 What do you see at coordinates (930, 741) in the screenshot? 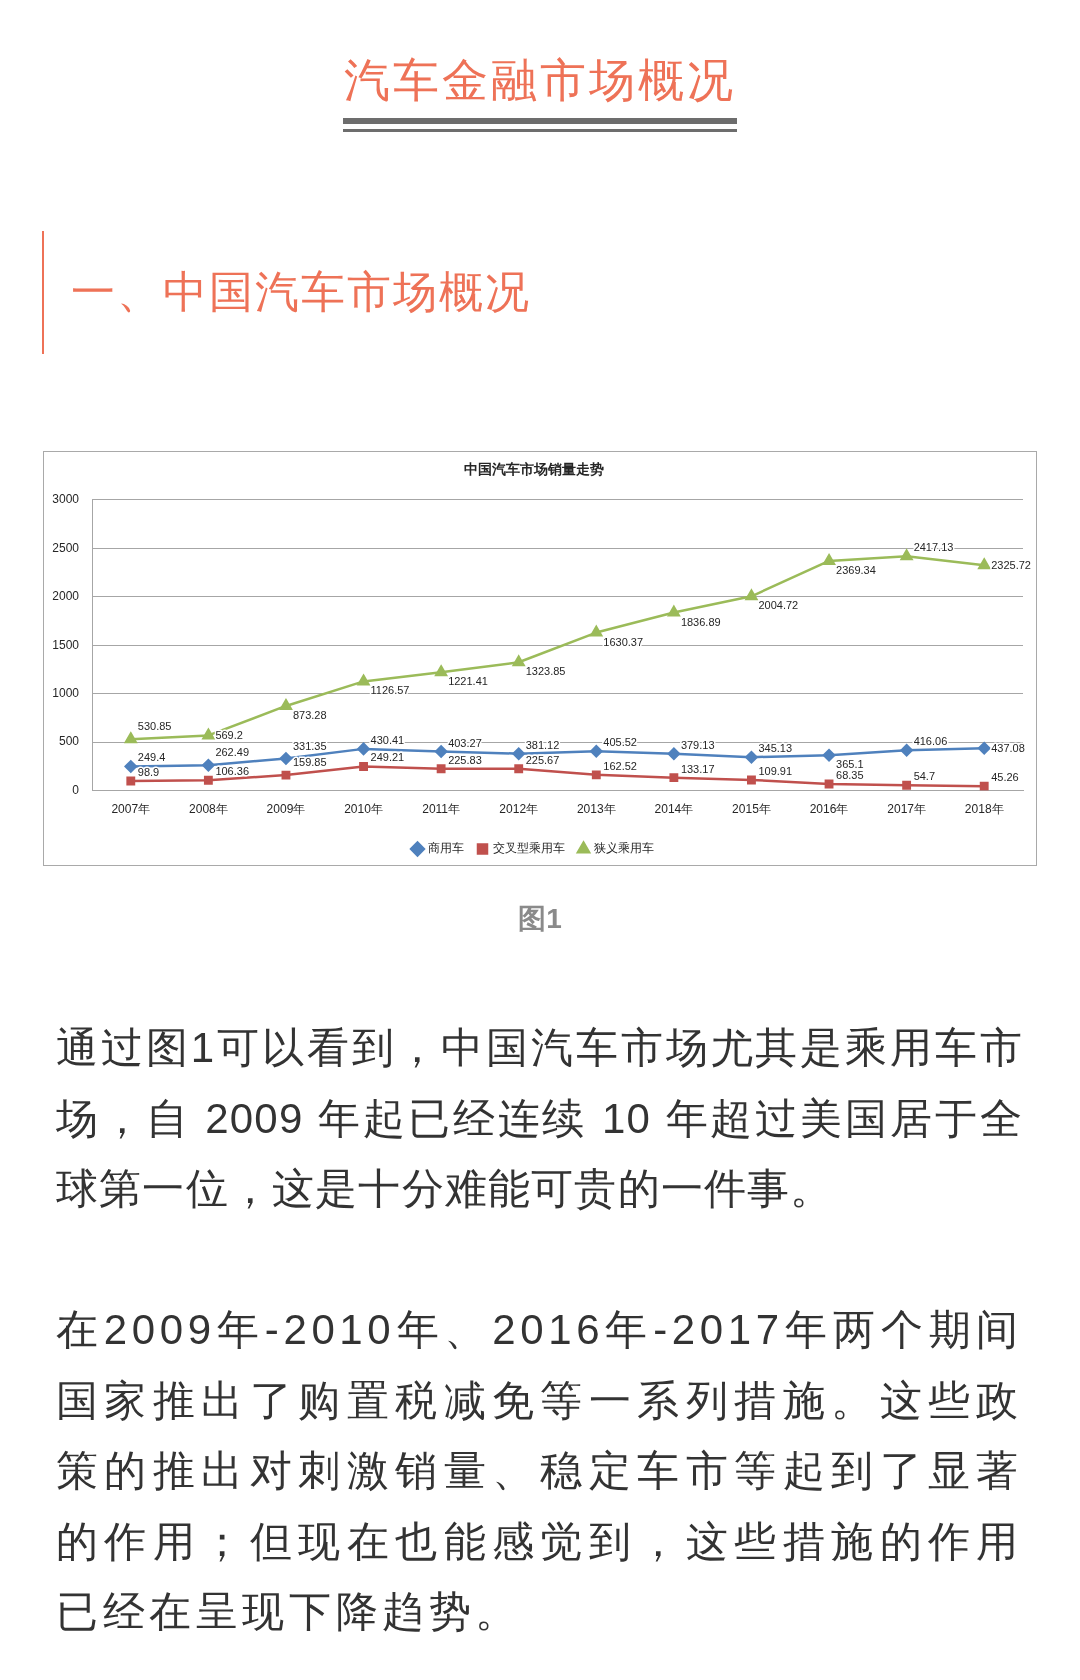
I see `data-label: 416.06` at bounding box center [930, 741].